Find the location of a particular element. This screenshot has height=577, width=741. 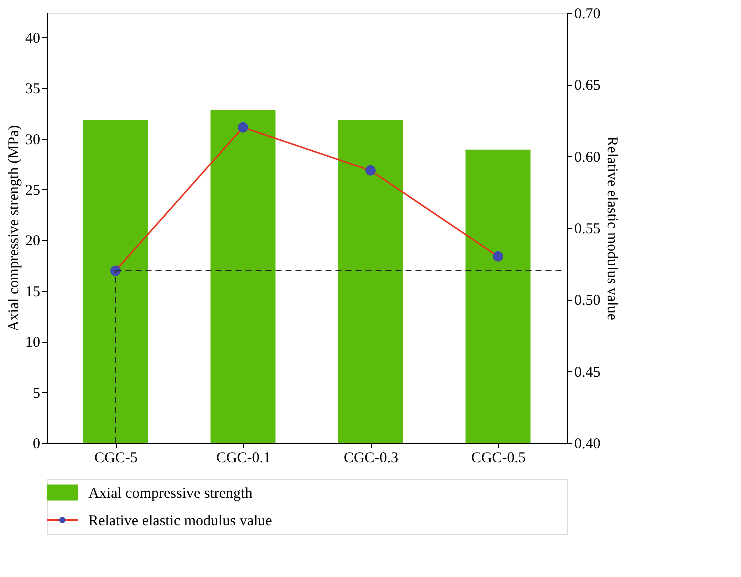

y2-tick-label: 0.65 is located at coordinates (587, 86).